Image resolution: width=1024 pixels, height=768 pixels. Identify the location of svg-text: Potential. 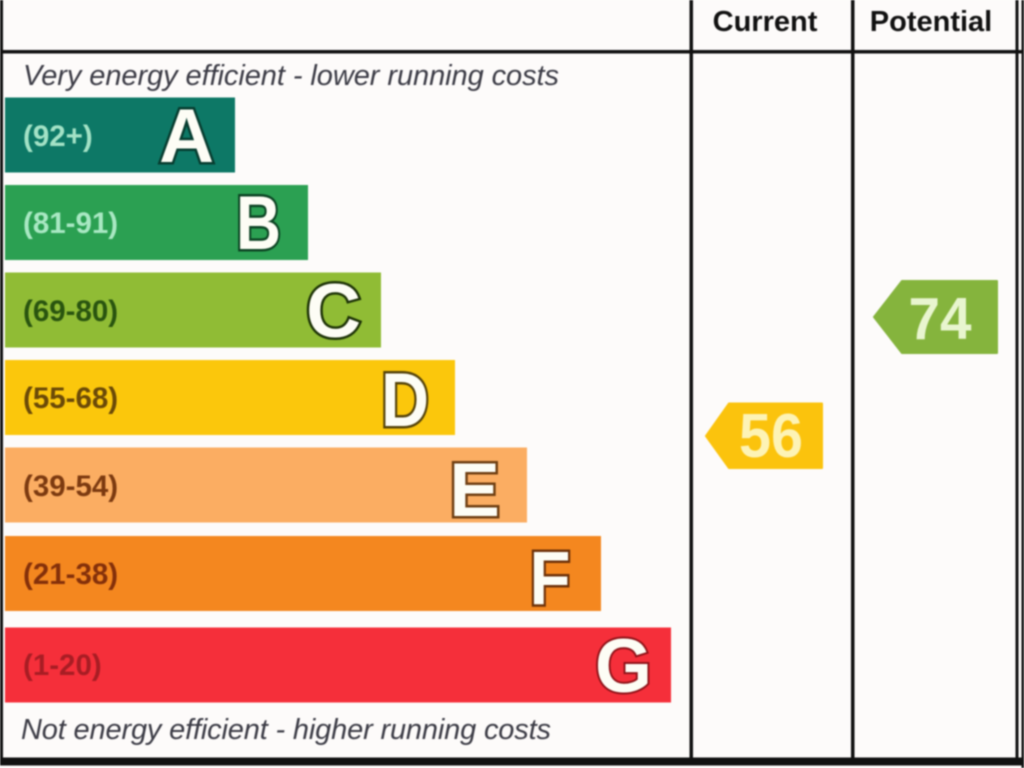
(931, 22).